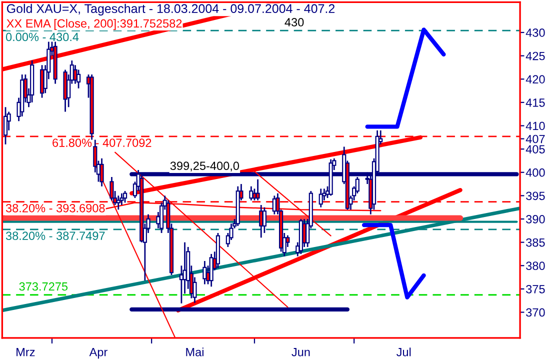 The image size is (548, 361). Describe the element at coordinates (195, 352) in the screenshot. I see `x-tick-label: Mai` at that location.